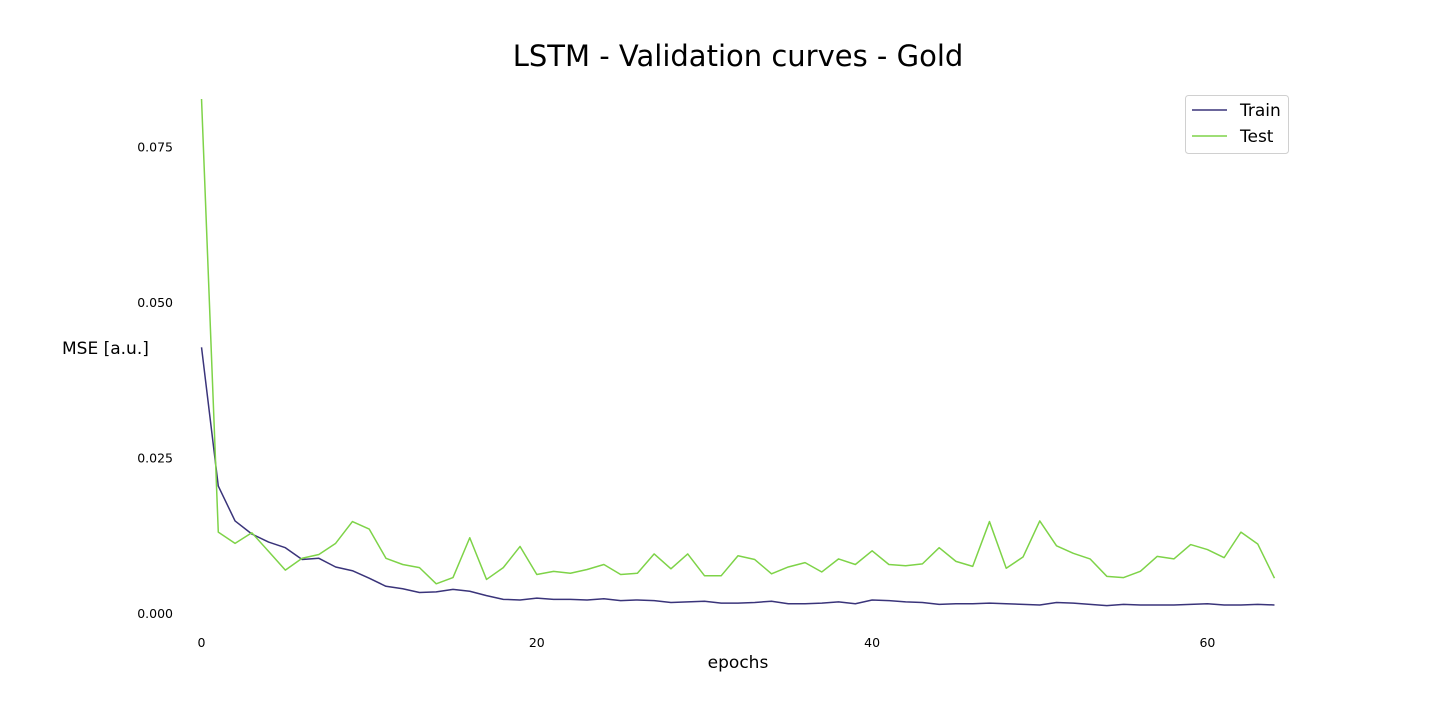  What do you see at coordinates (738, 663) in the screenshot?
I see `x-axis-label: epochs` at bounding box center [738, 663].